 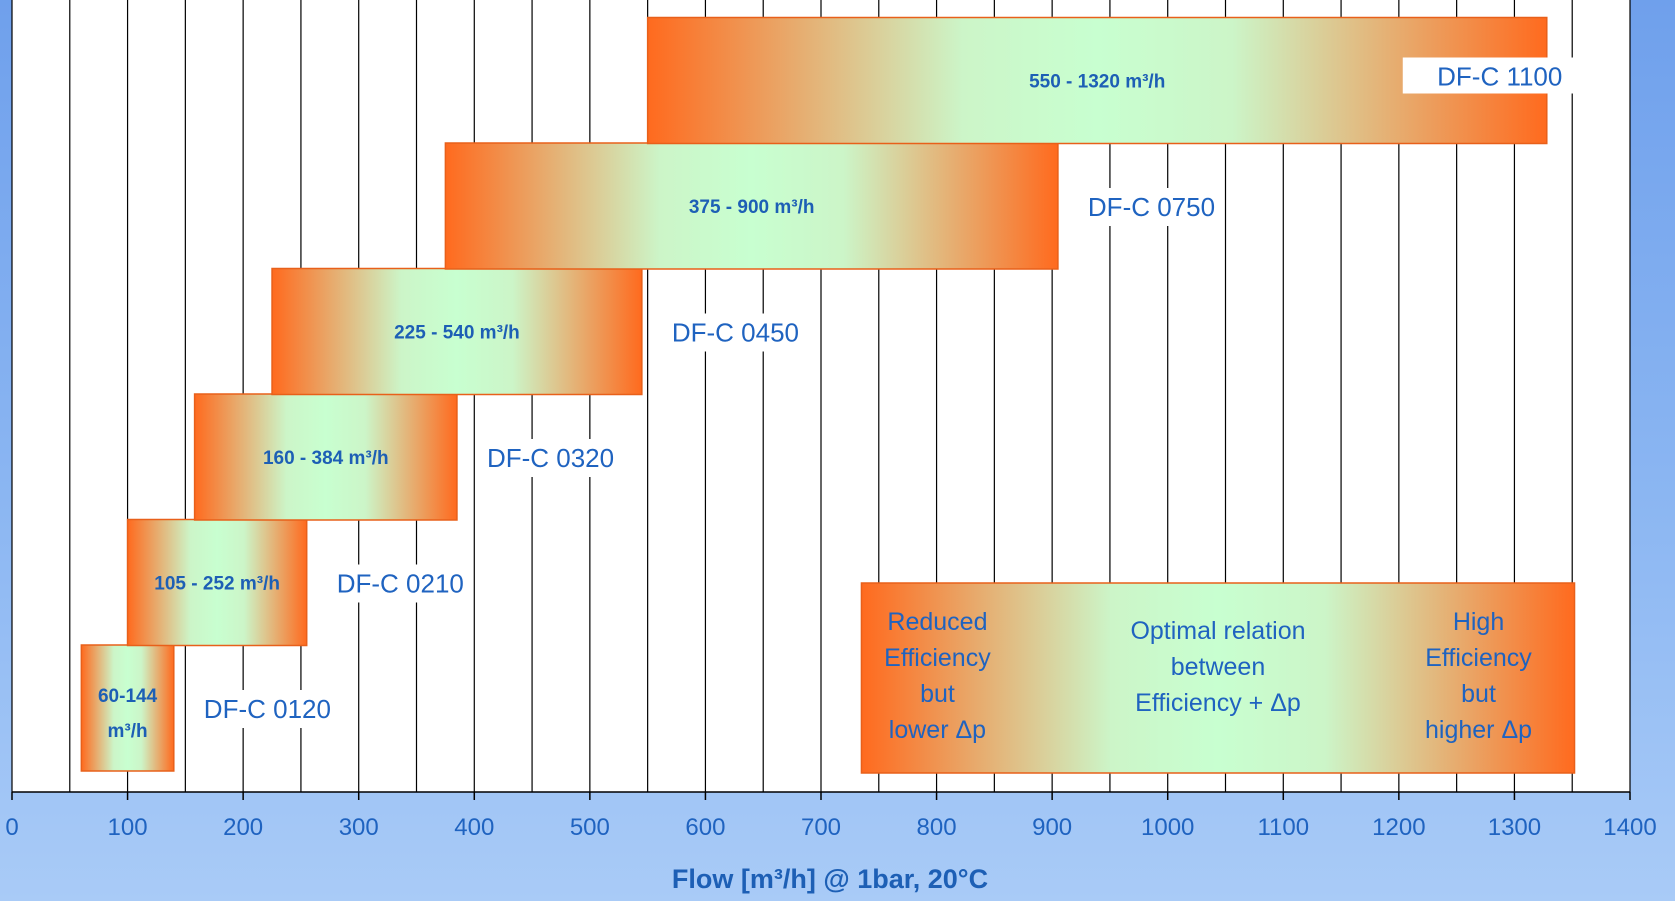 What do you see at coordinates (128, 731) in the screenshot?
I see `bar-range-label-unit: m³/h` at bounding box center [128, 731].